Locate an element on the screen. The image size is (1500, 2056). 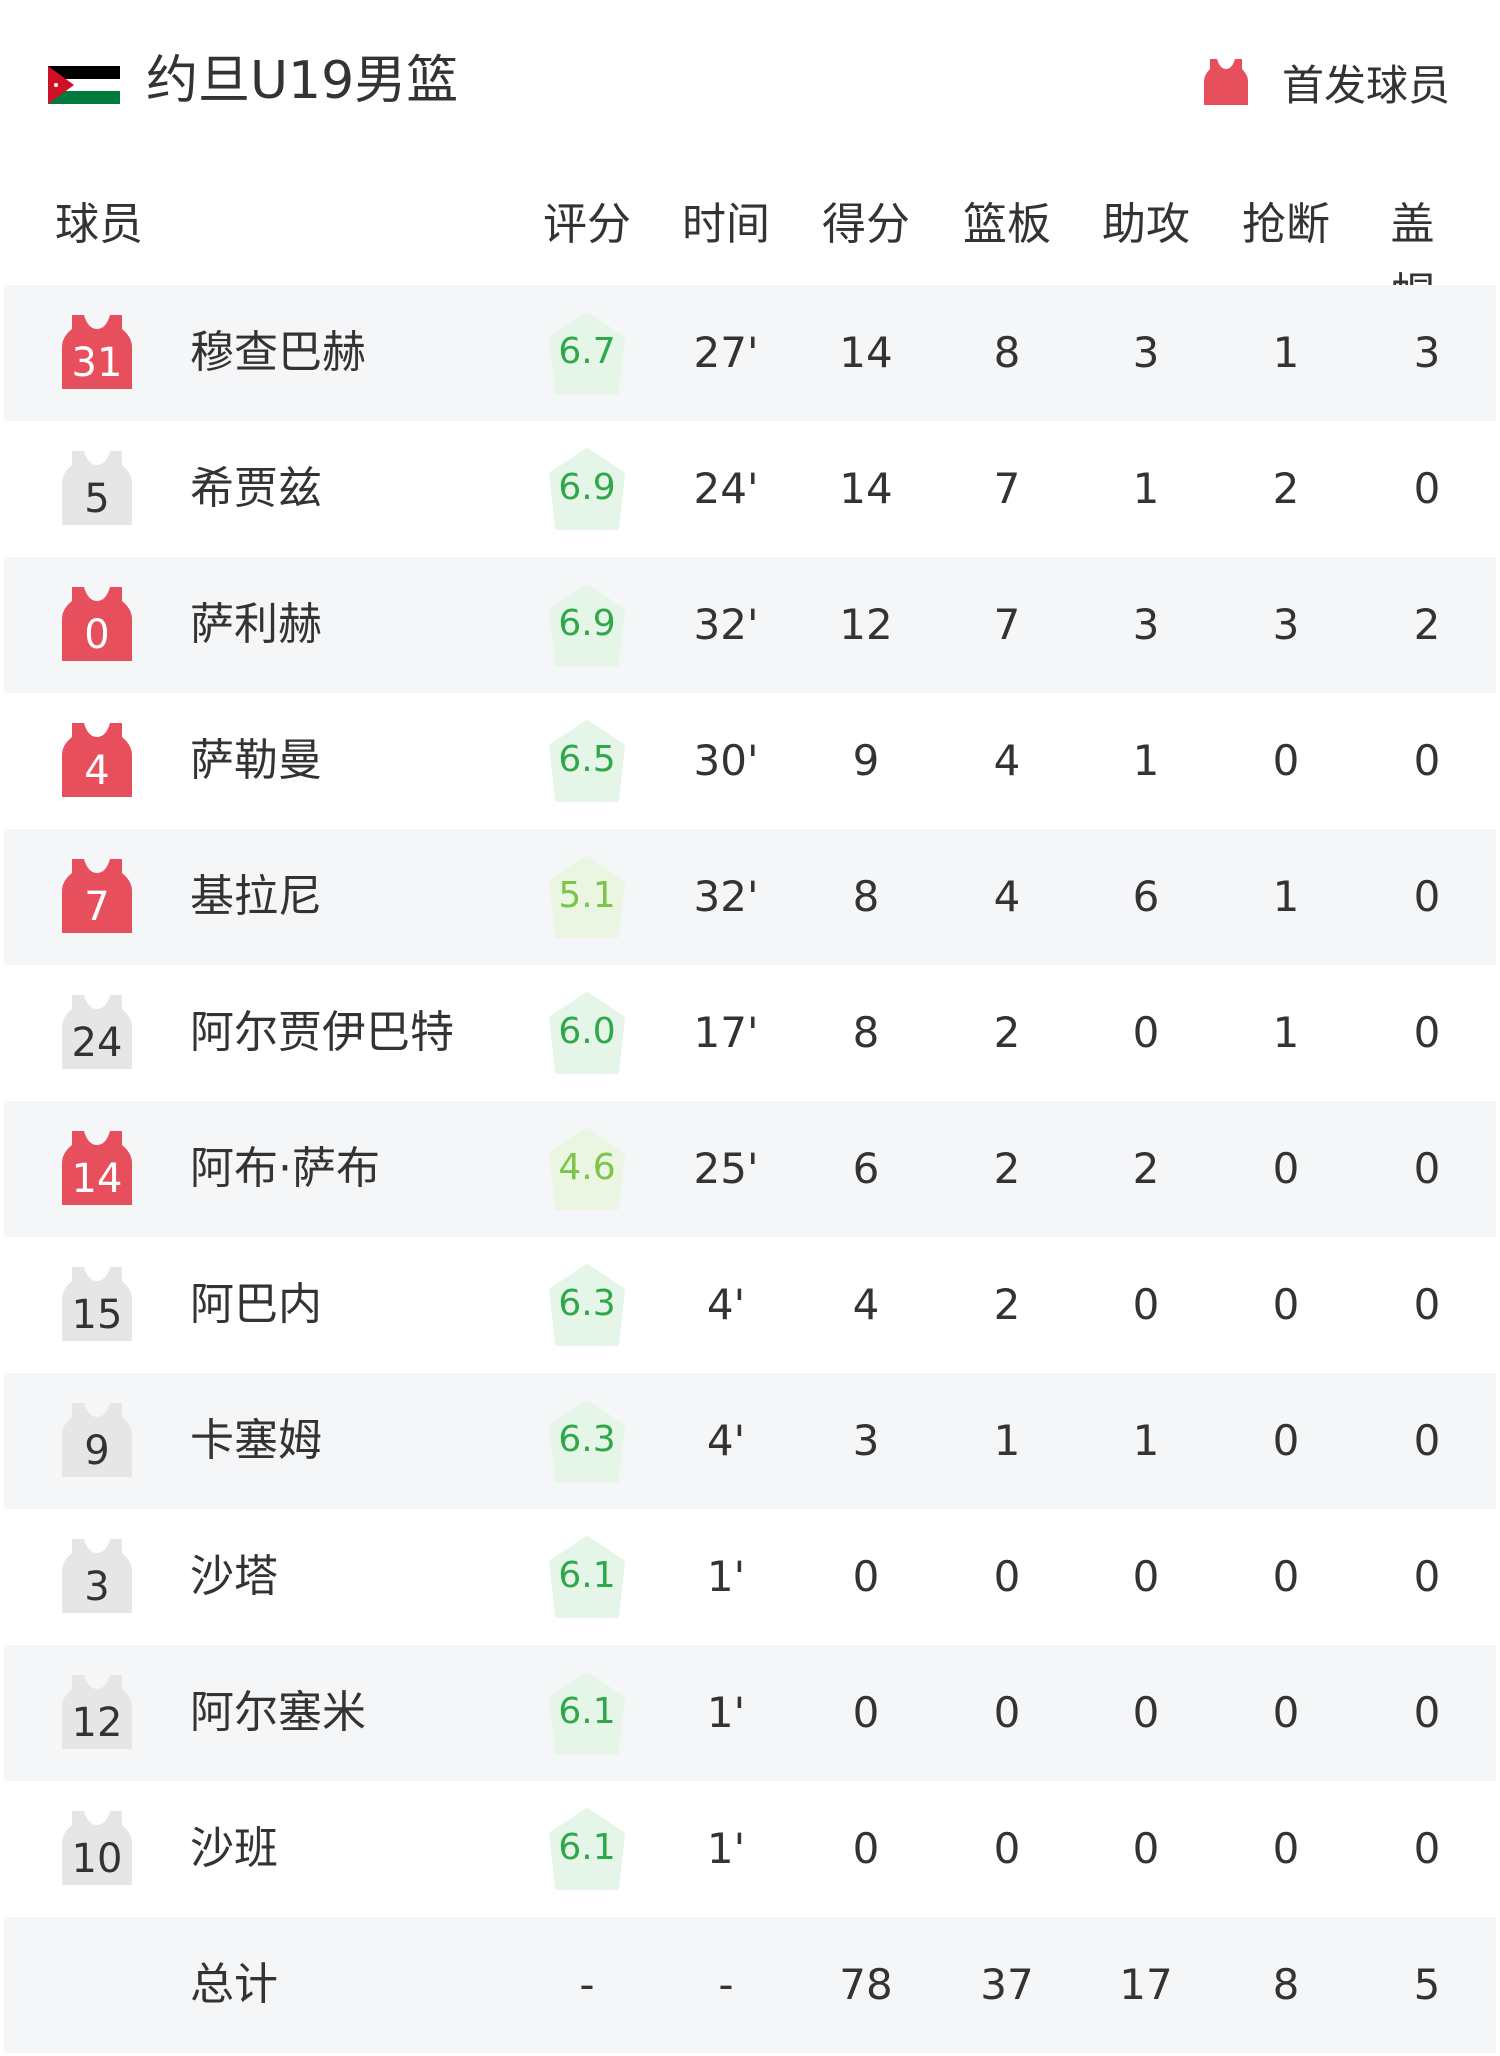
table-row: 3 沙塔 6.1 1' 0 0 0 0 0 is located at coordinates (750, 1577).